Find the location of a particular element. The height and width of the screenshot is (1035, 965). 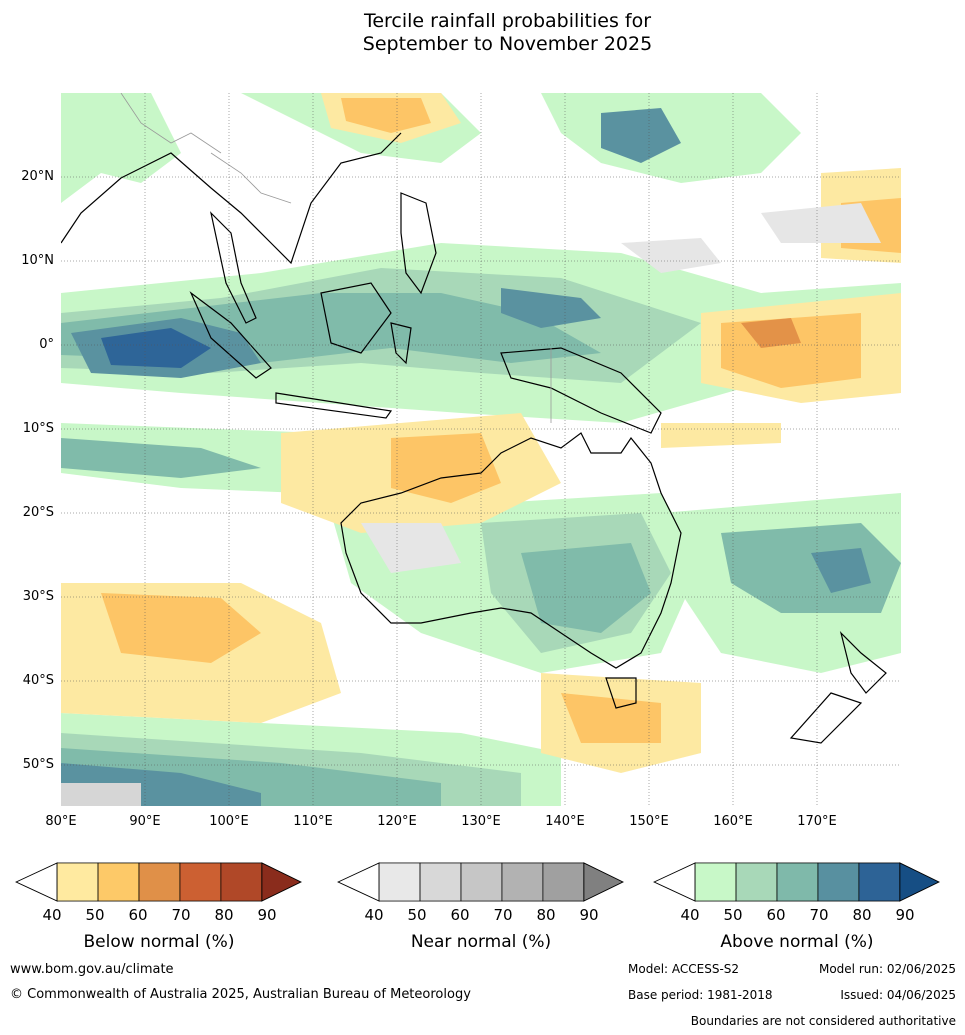

above-80-area is located at coordinates (156, 348).